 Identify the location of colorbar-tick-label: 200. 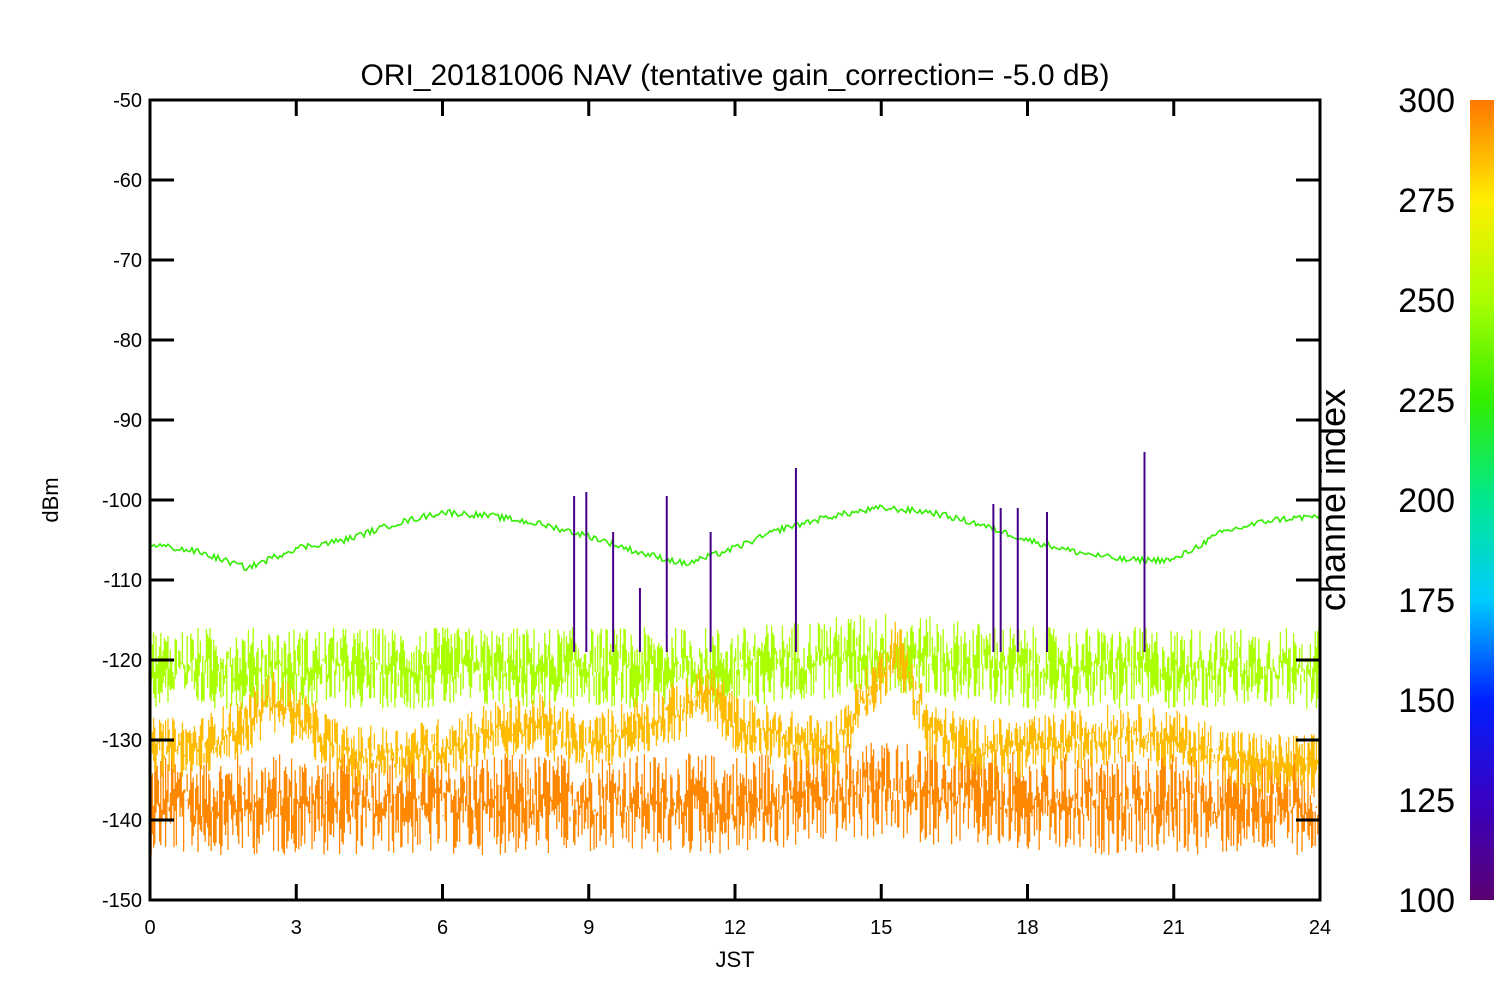
(1426, 501).